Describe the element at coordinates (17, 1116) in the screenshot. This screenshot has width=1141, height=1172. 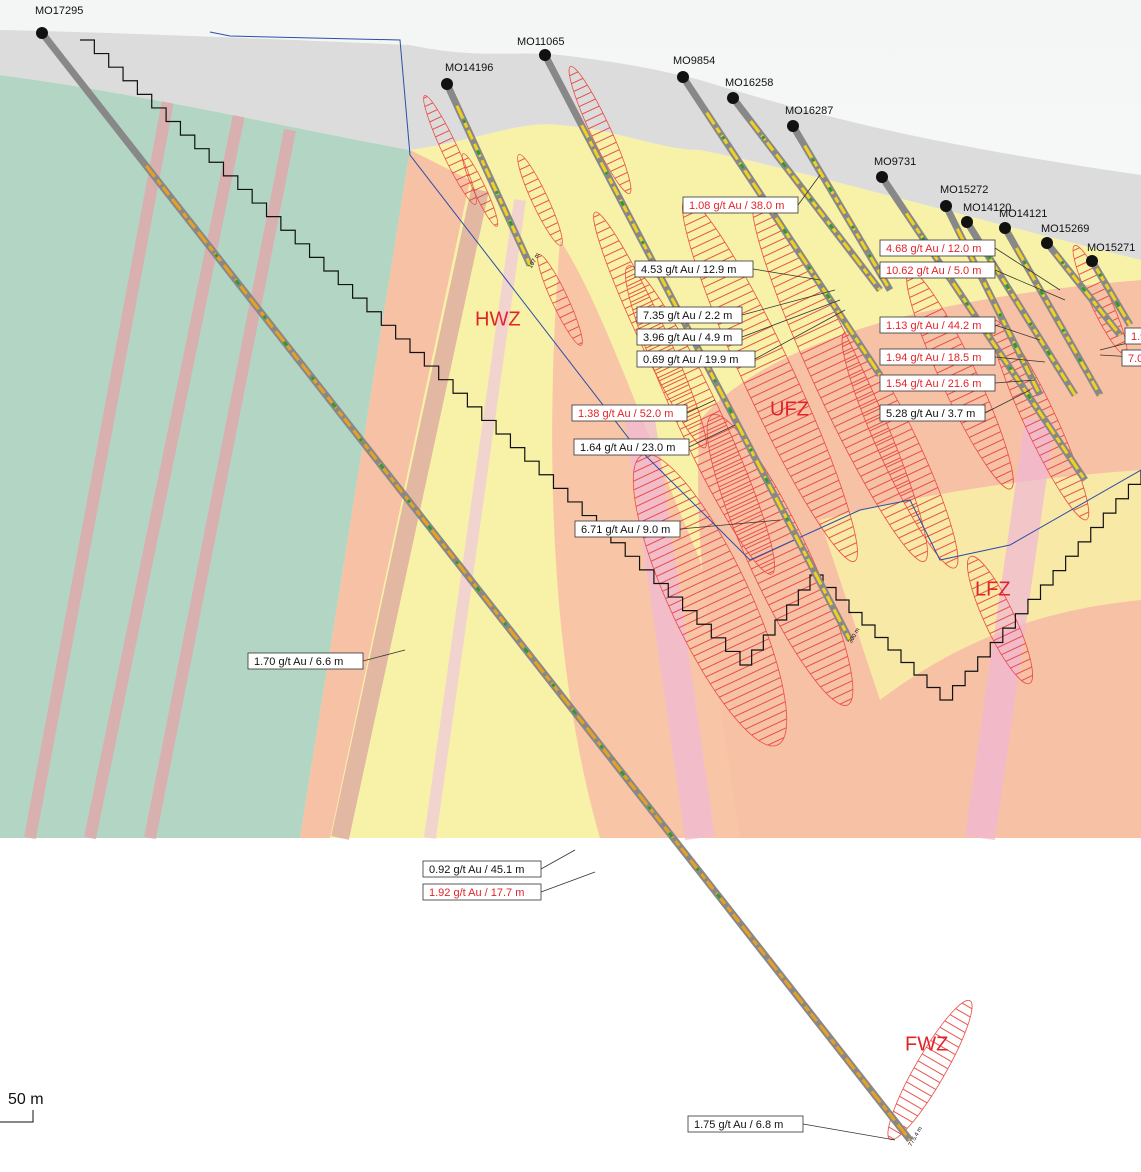
I see `scale-line` at that location.